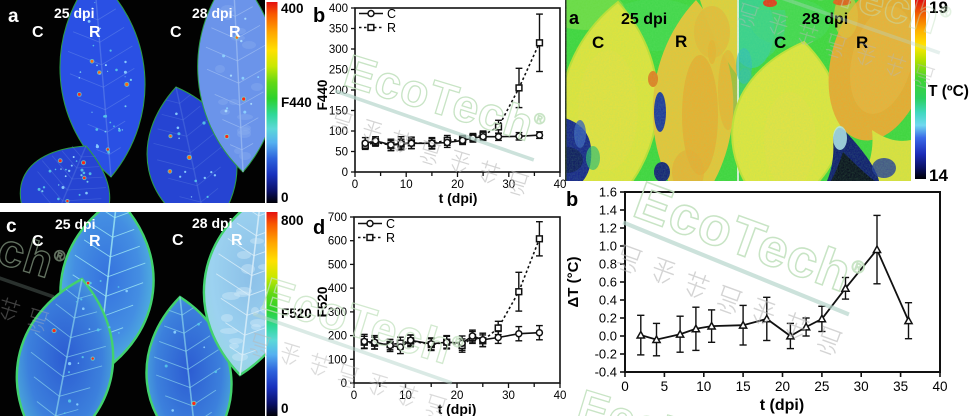 This screenshot has width=972, height=416. I want to click on svg-text: 150, so click(338, 112).